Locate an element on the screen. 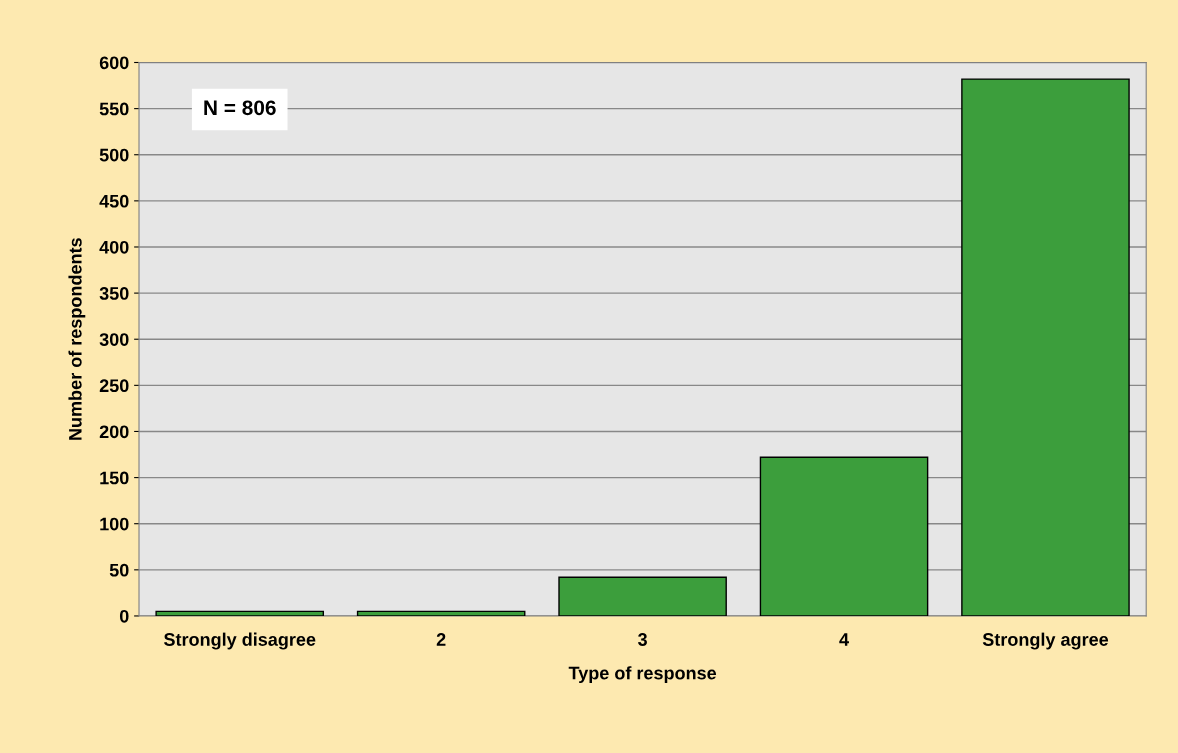  x-axis-title: Type of response is located at coordinates (642, 675).